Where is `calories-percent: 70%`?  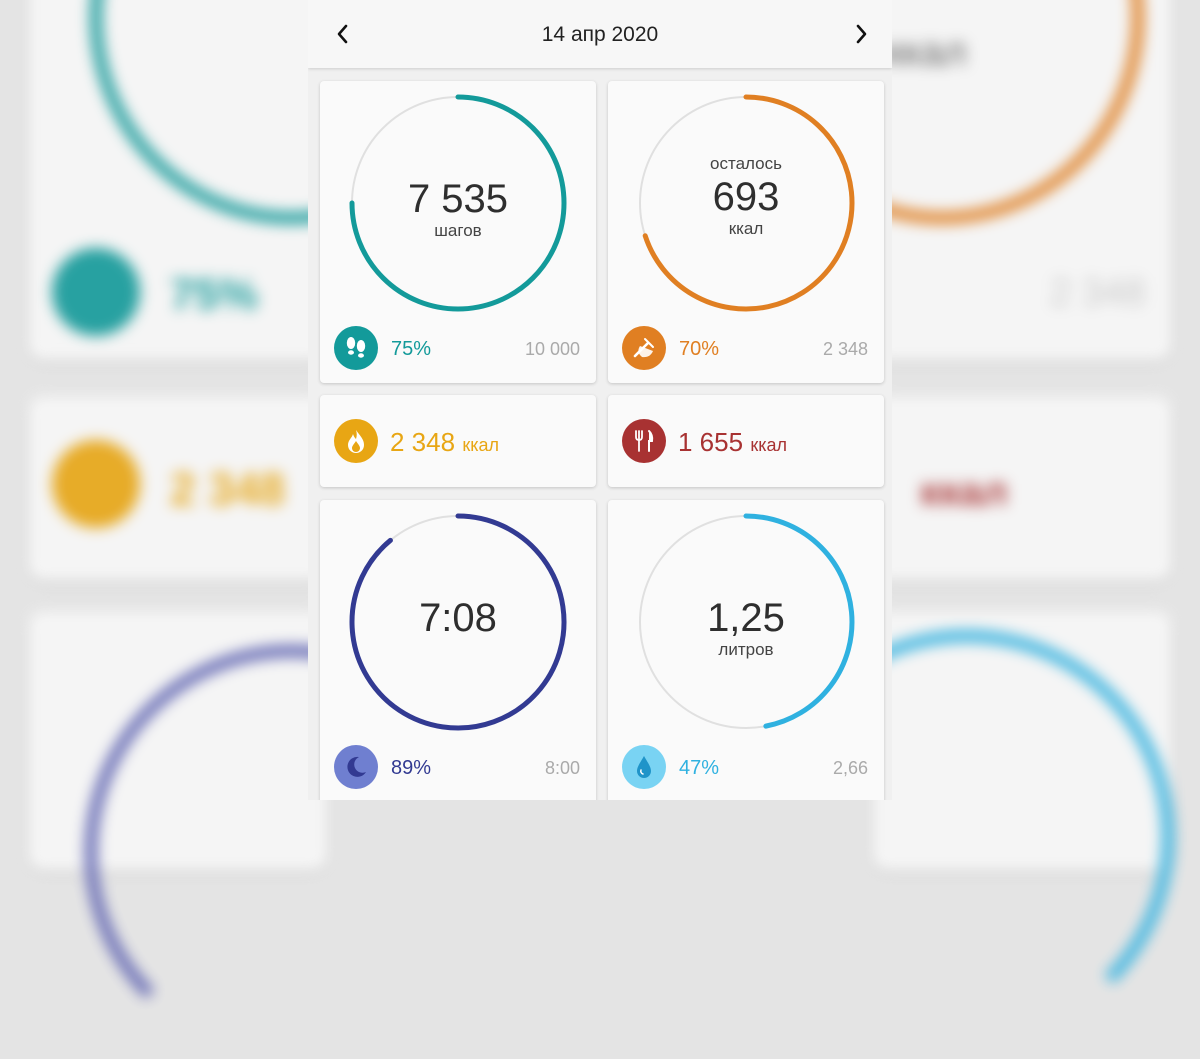
calories-percent: 70% is located at coordinates (699, 349).